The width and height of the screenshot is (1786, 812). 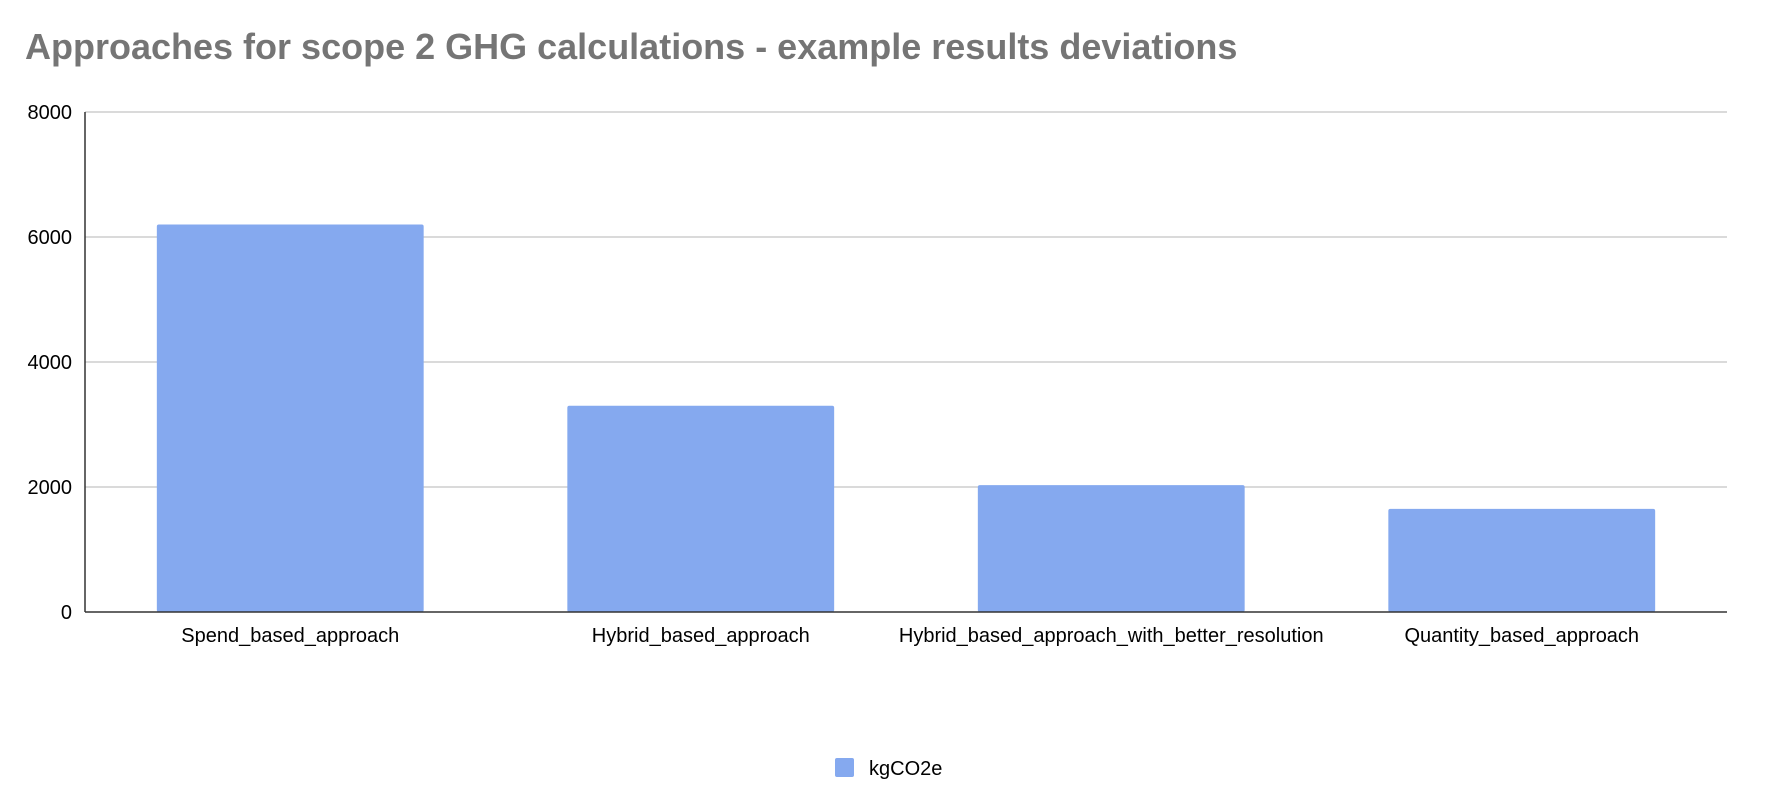 I want to click on y-tick-labels: 0 2000 4000 6000 8000, so click(x=50, y=363).